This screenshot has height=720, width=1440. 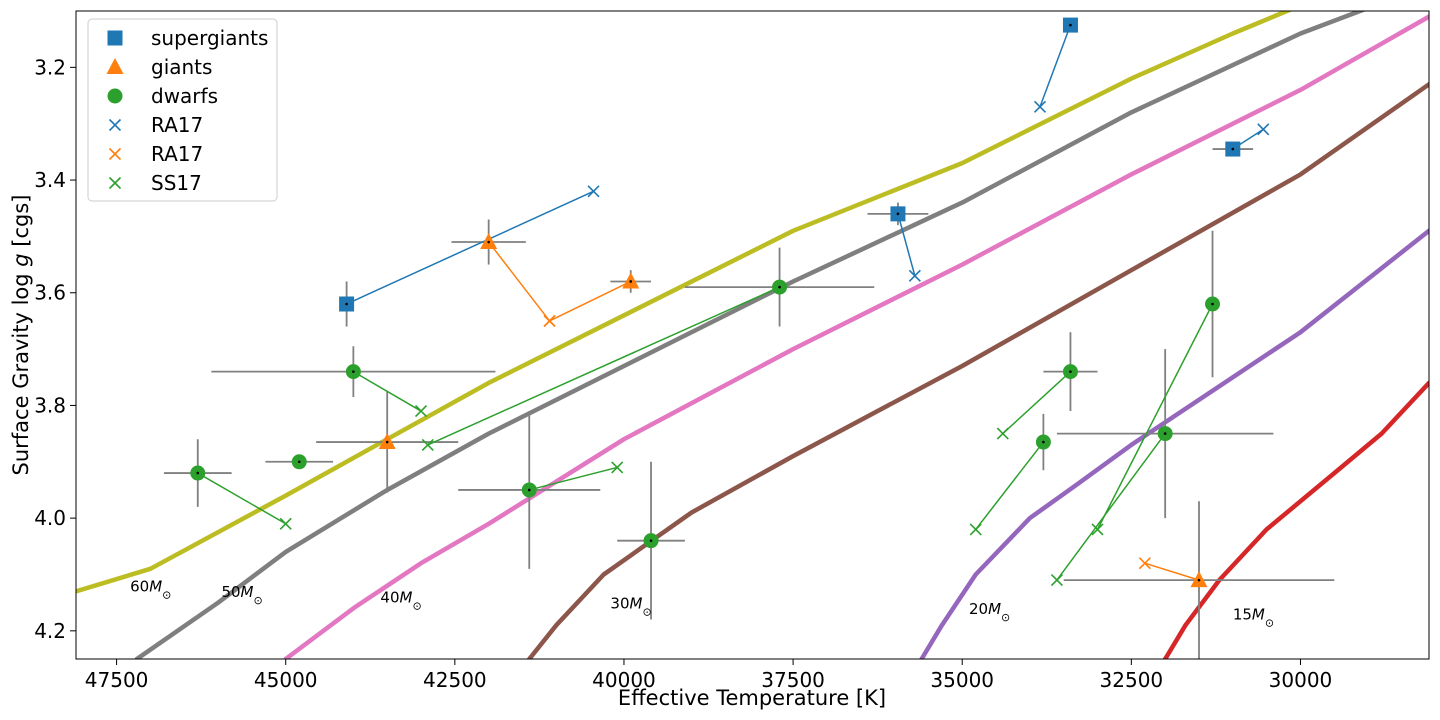 I want to click on mass-label-30: 30M⊙, so click(x=630, y=606).